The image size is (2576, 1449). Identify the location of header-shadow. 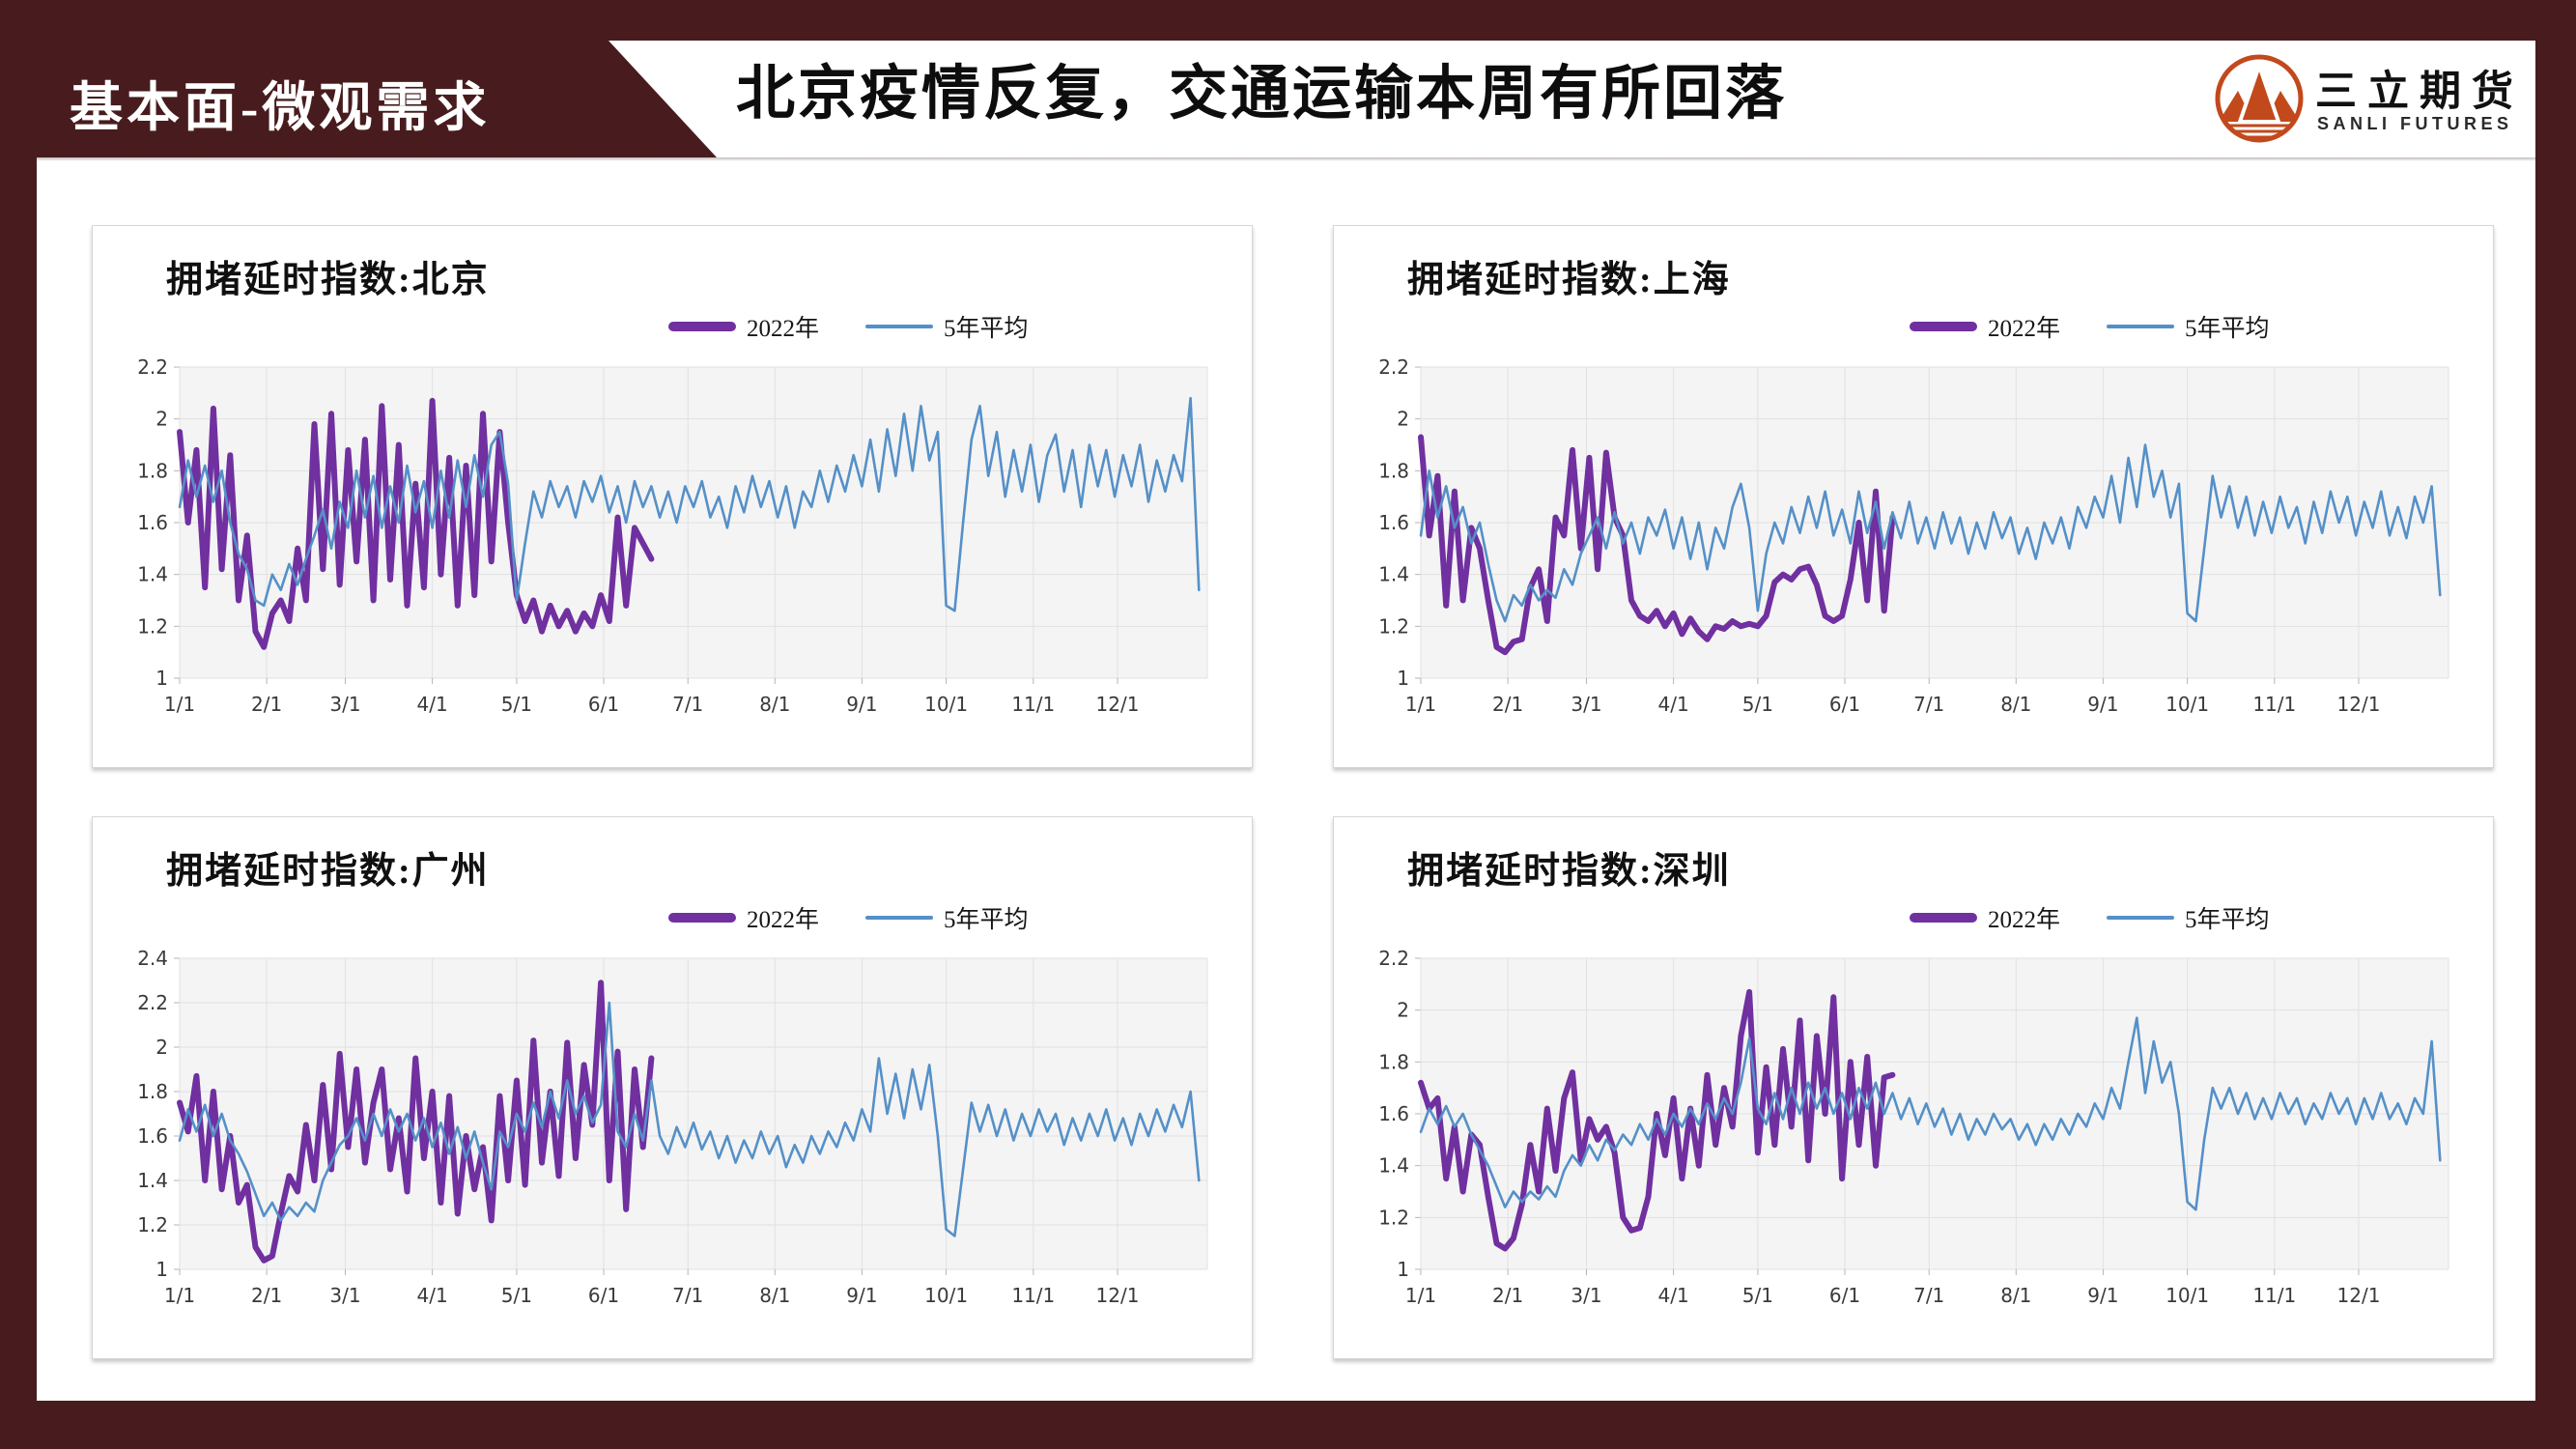
(1267, 159).